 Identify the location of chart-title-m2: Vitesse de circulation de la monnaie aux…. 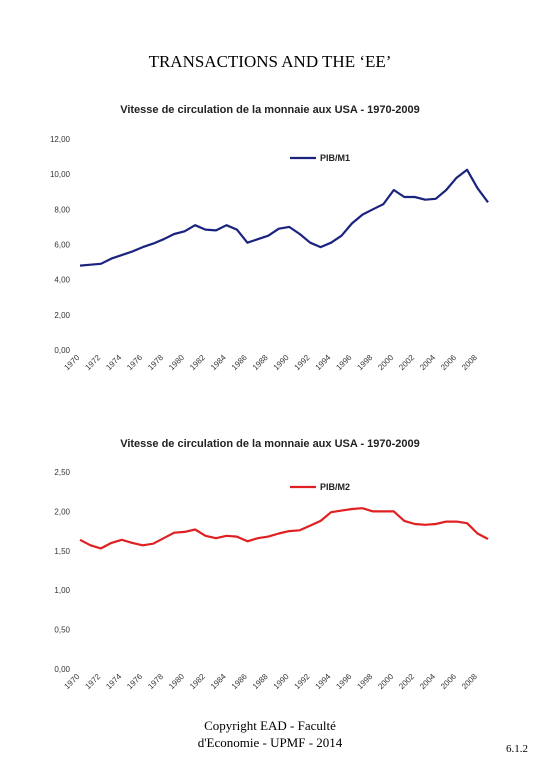
(270, 444).